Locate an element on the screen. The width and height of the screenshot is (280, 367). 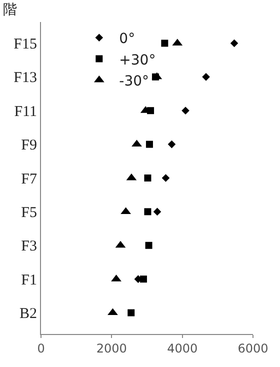
x-tick-label: 4000 is located at coordinates (182, 348).